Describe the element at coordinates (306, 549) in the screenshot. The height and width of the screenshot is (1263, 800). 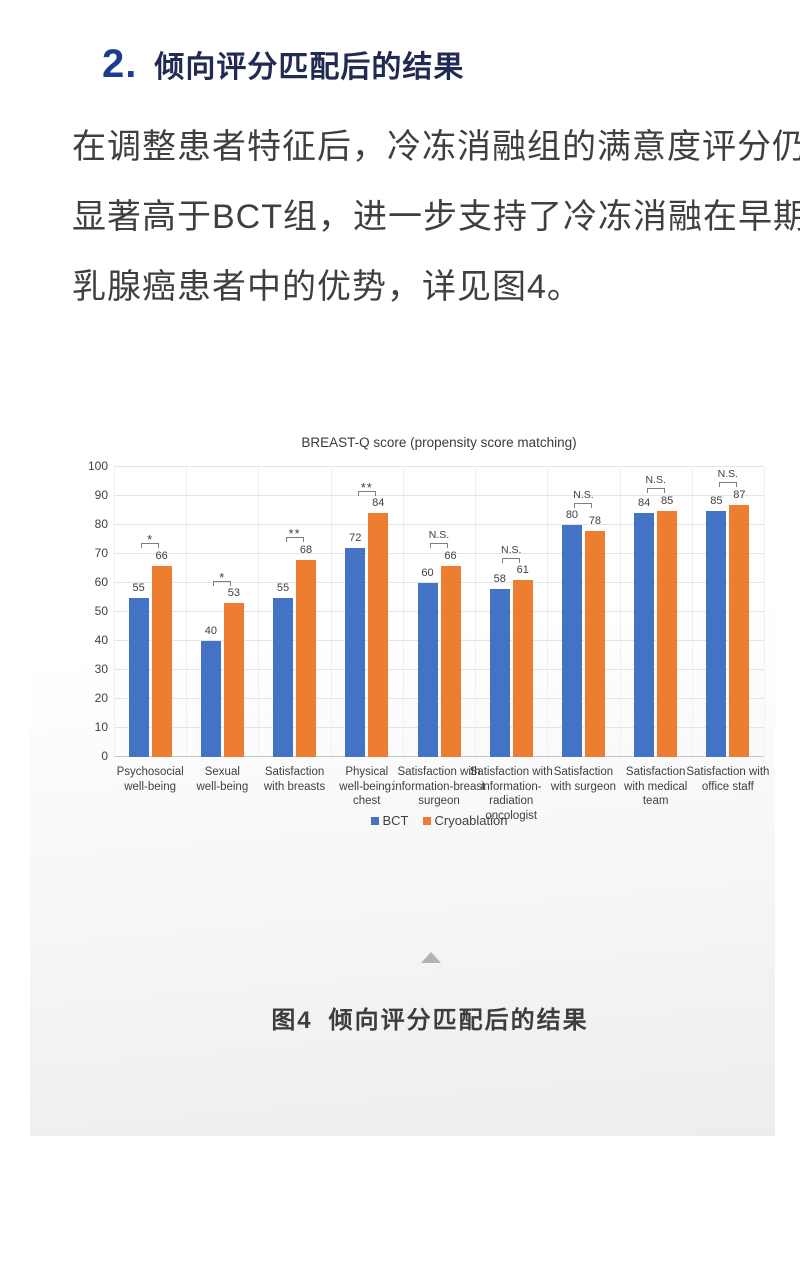
I see `bar-value-label: 68` at that location.